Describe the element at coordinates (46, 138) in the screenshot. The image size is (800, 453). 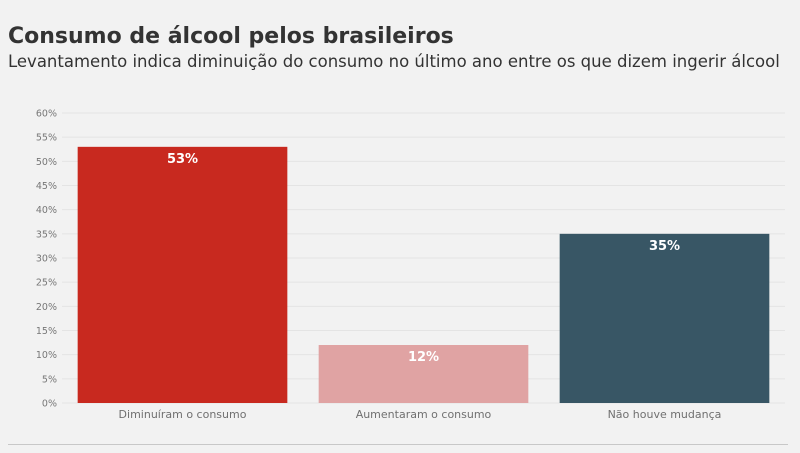
I see `y-tick-label: 55%` at that location.